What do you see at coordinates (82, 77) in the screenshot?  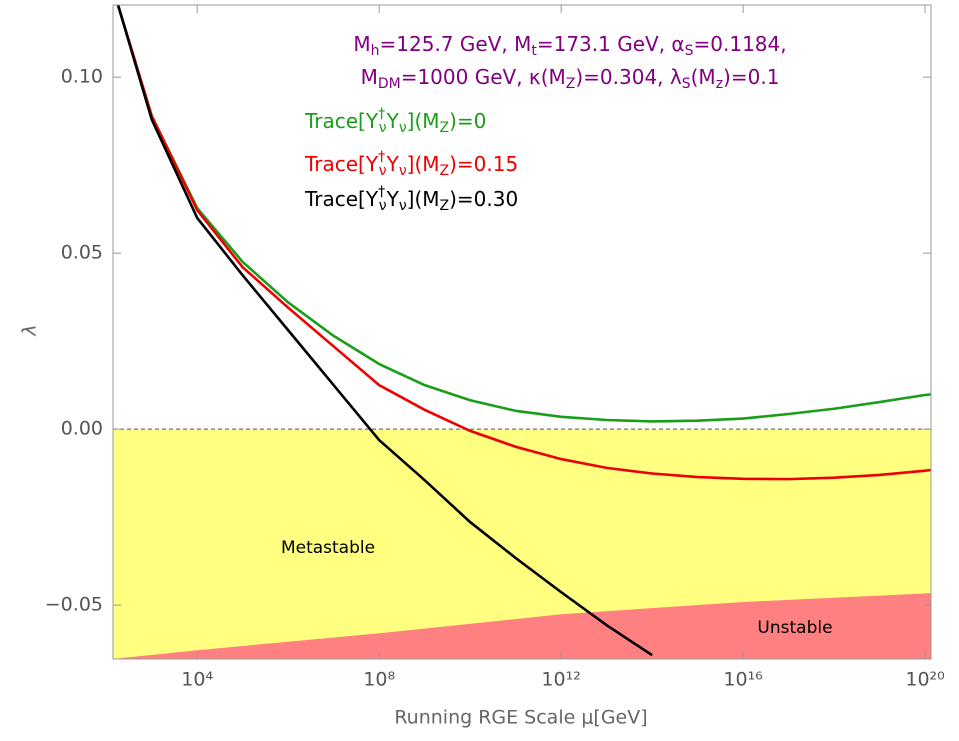 I see `y-tick-label: 0.10` at bounding box center [82, 77].